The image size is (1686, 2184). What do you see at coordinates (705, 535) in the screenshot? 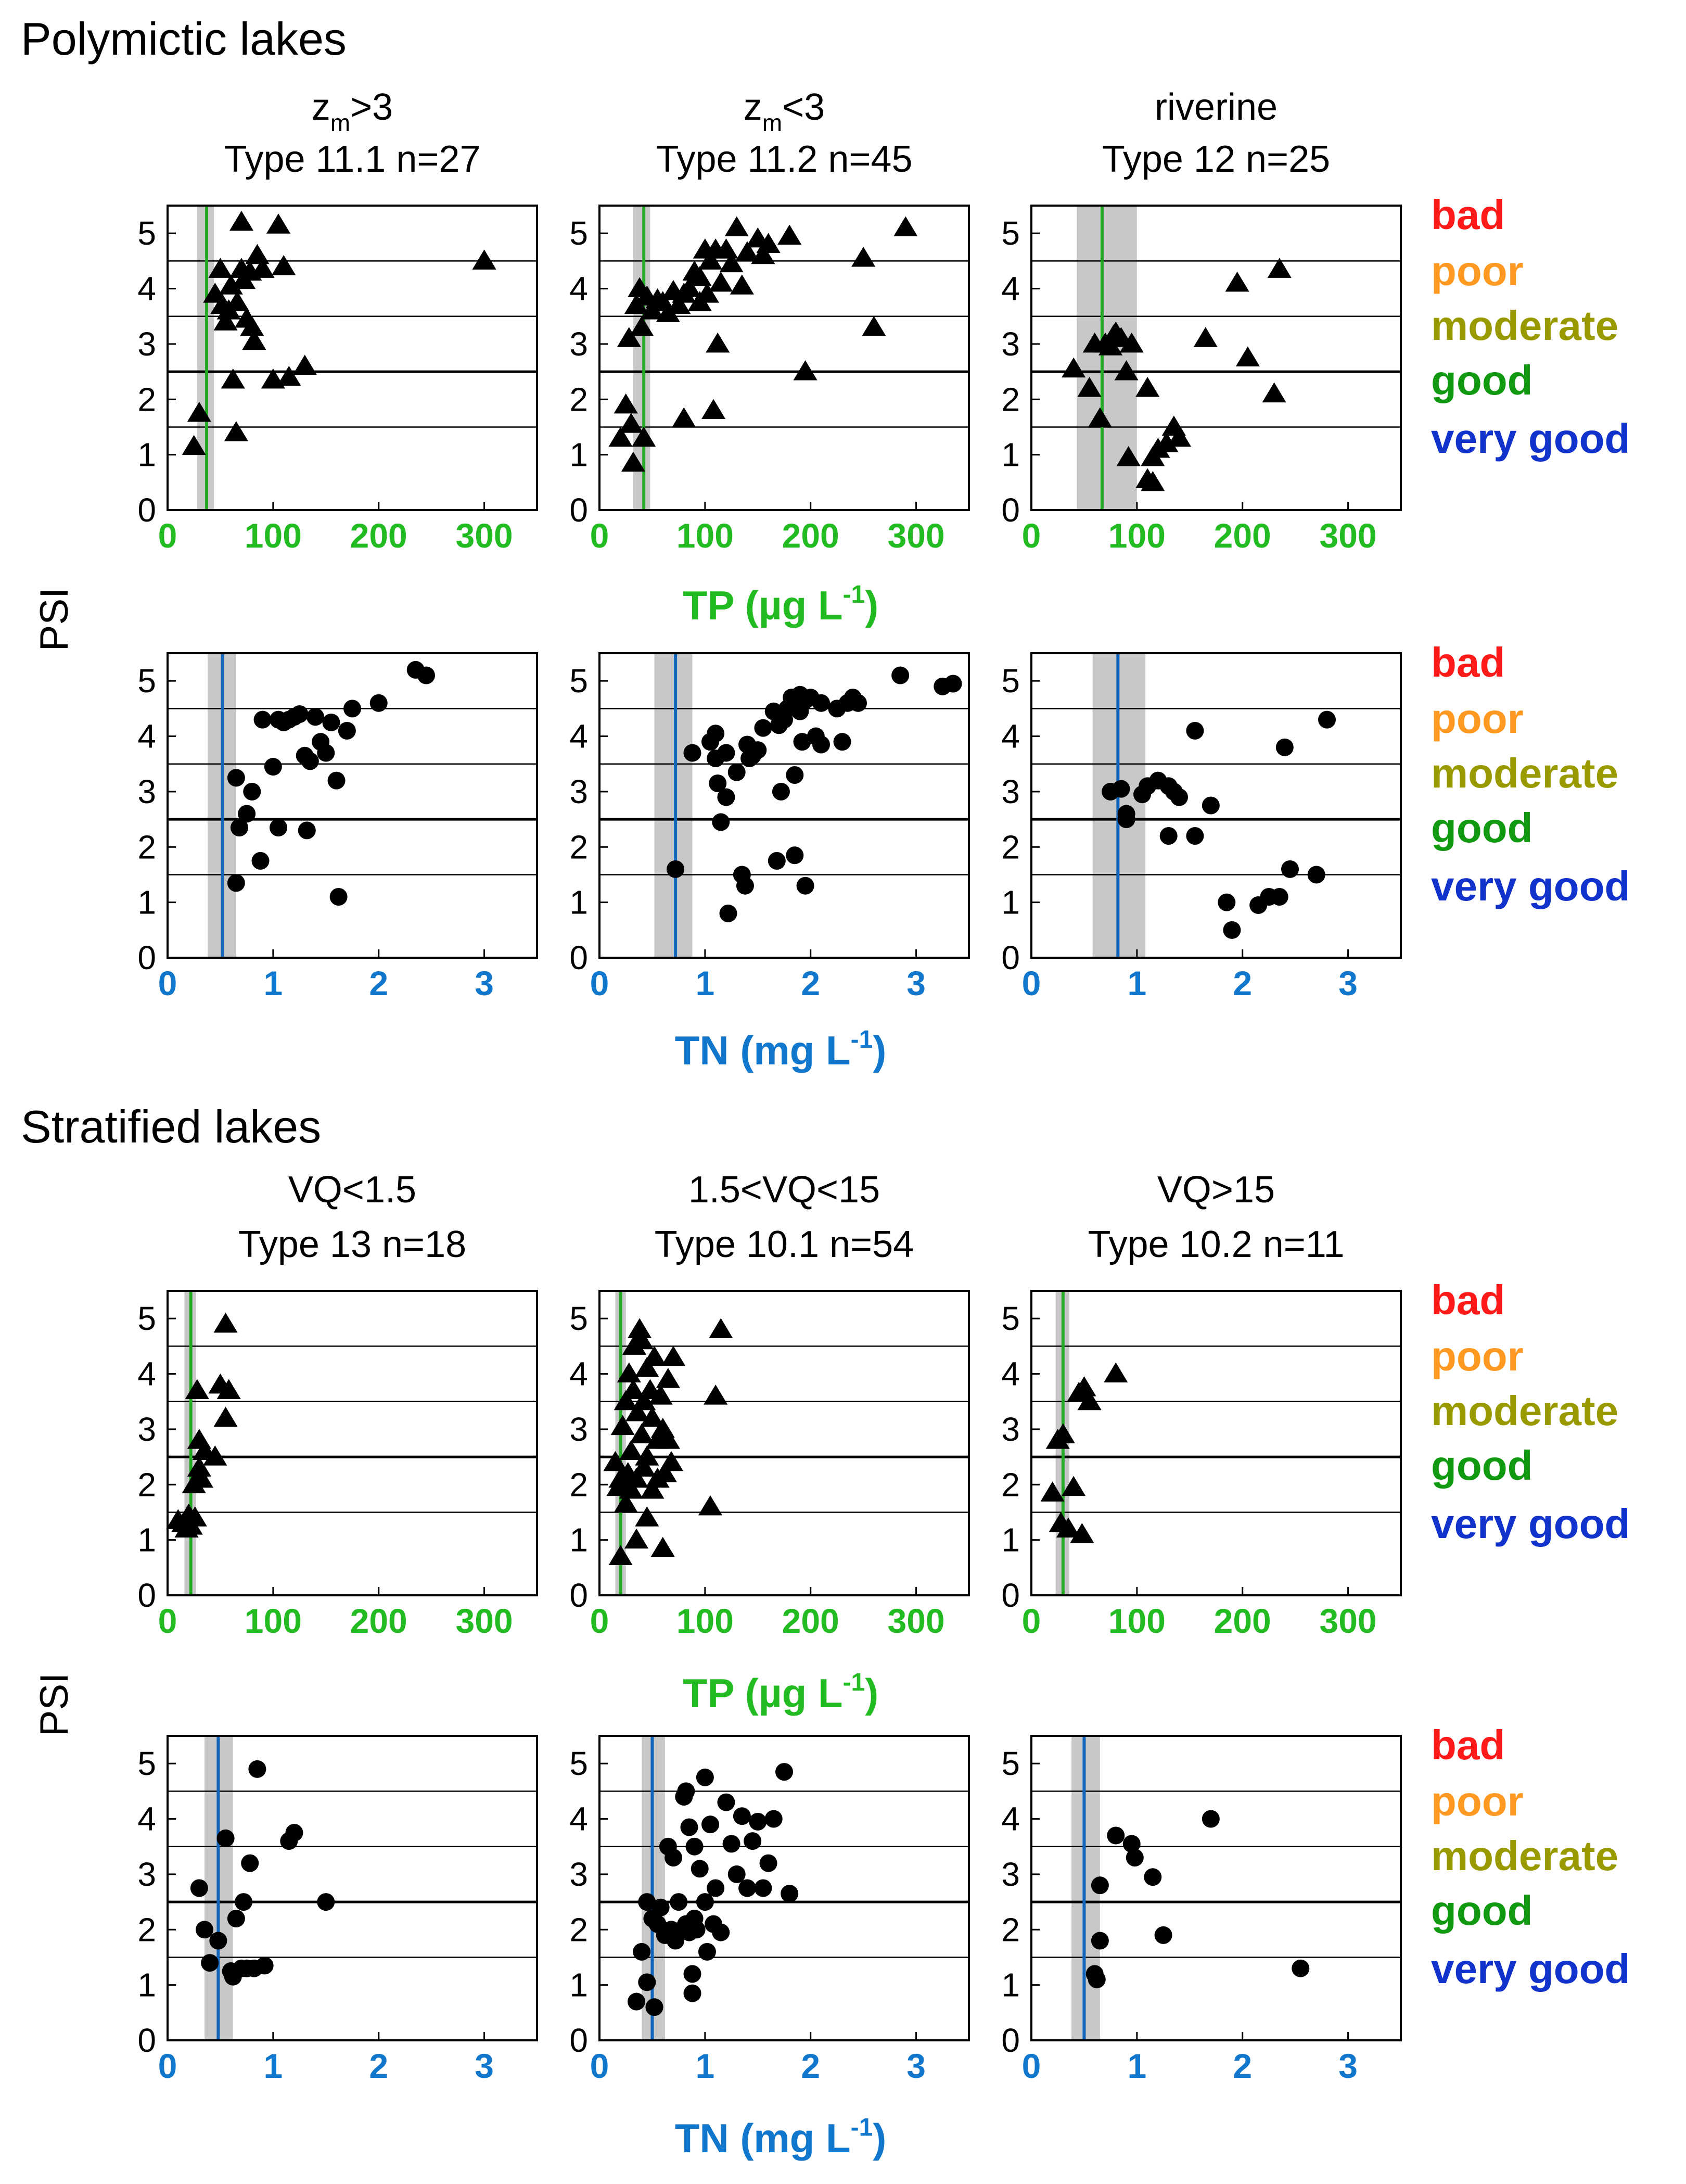
I see `x-tick-label: 100` at bounding box center [705, 535].